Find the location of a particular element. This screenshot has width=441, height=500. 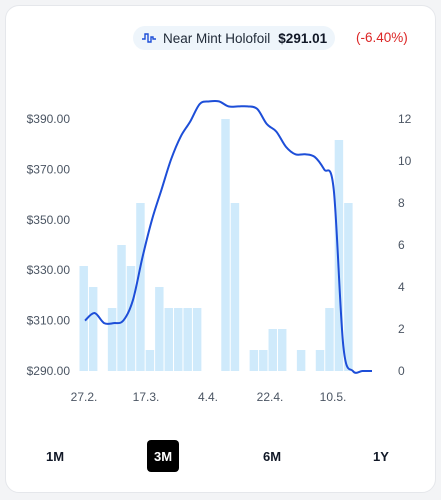

x-tick-label: 4.4. is located at coordinates (208, 397).